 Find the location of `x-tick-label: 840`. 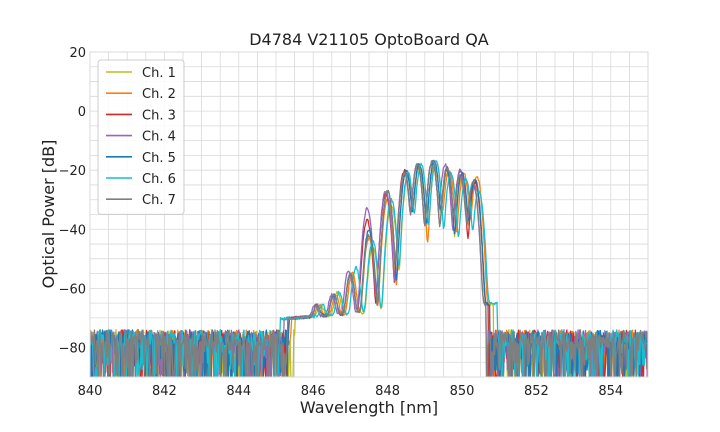

x-tick-label: 840 is located at coordinates (90, 391).